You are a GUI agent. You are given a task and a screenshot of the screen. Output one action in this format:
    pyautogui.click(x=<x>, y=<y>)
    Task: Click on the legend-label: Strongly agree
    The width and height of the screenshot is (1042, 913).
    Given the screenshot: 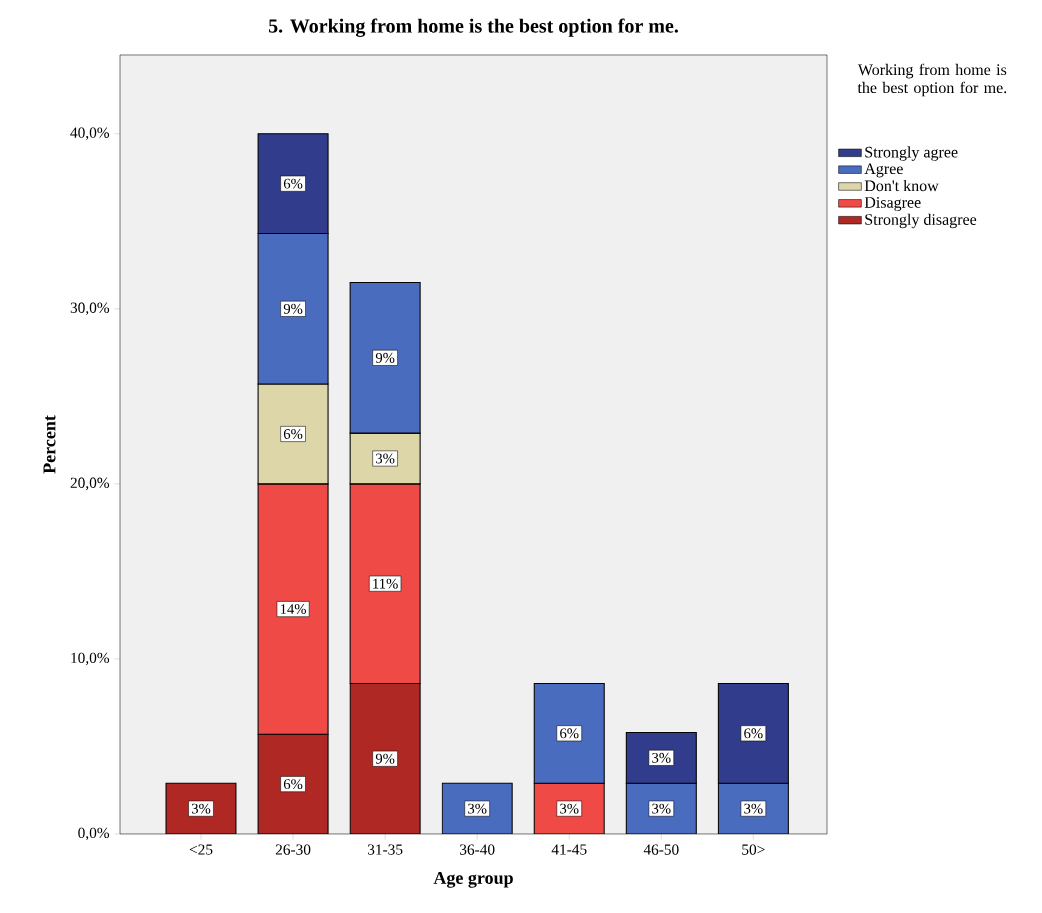 What is the action you would take?
    pyautogui.click(x=911, y=153)
    